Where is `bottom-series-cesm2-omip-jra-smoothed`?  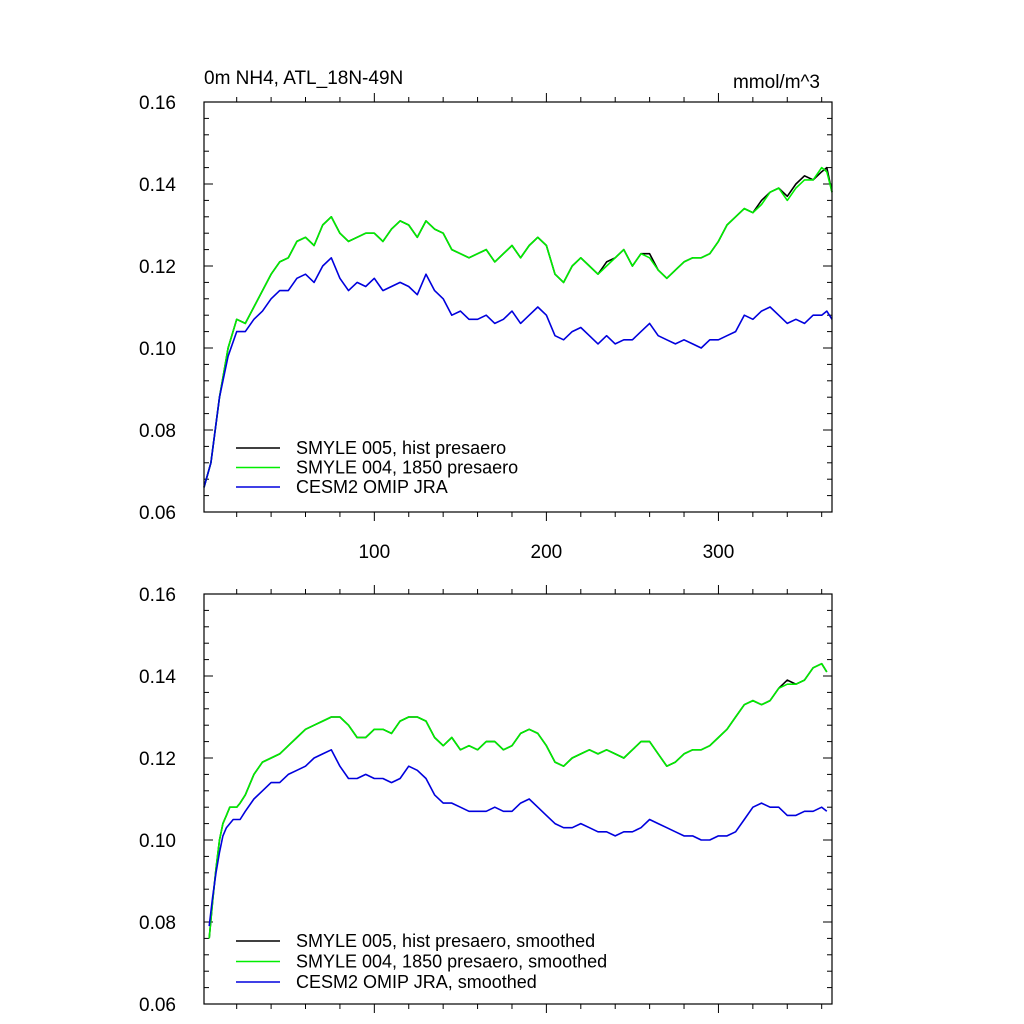
bottom-series-cesm2-omip-jra-smoothed is located at coordinates (518, 837).